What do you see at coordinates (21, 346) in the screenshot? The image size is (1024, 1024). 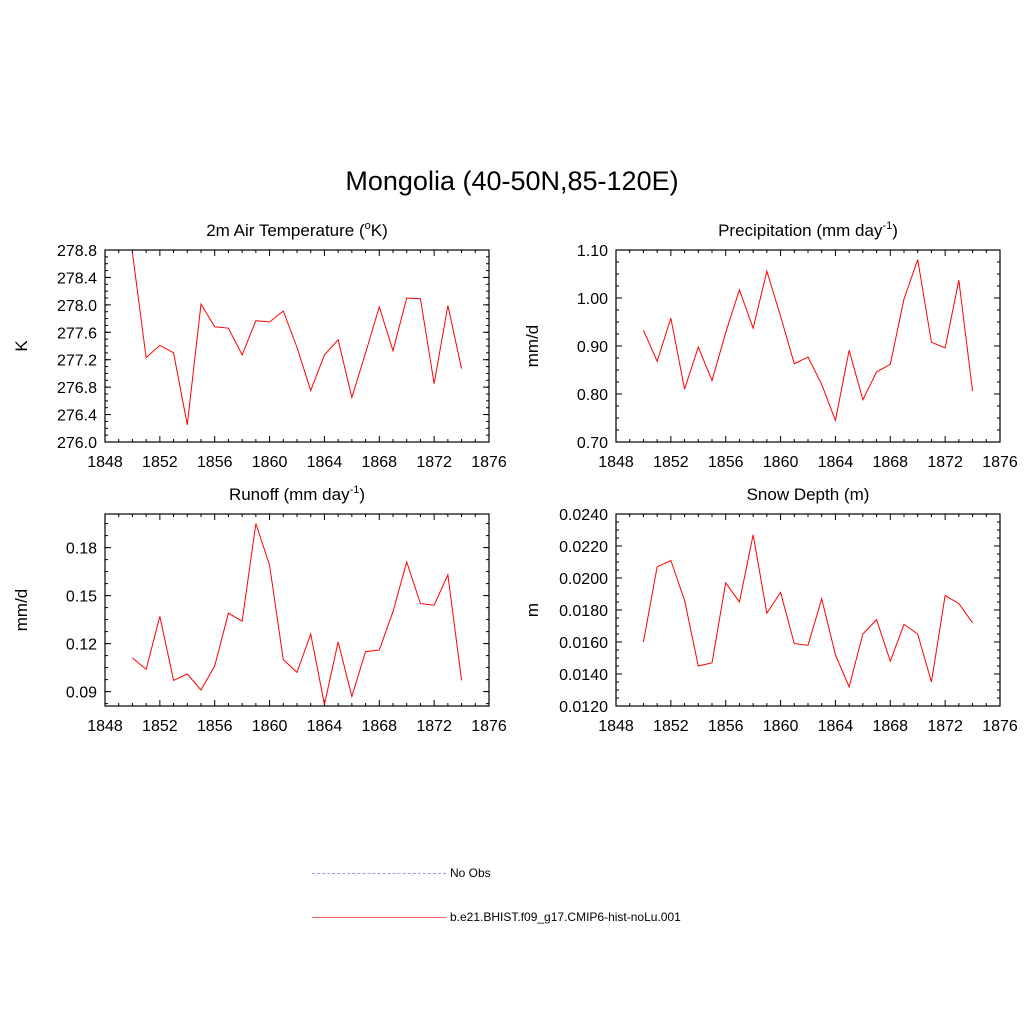 I see `y-axis-label: K` at bounding box center [21, 346].